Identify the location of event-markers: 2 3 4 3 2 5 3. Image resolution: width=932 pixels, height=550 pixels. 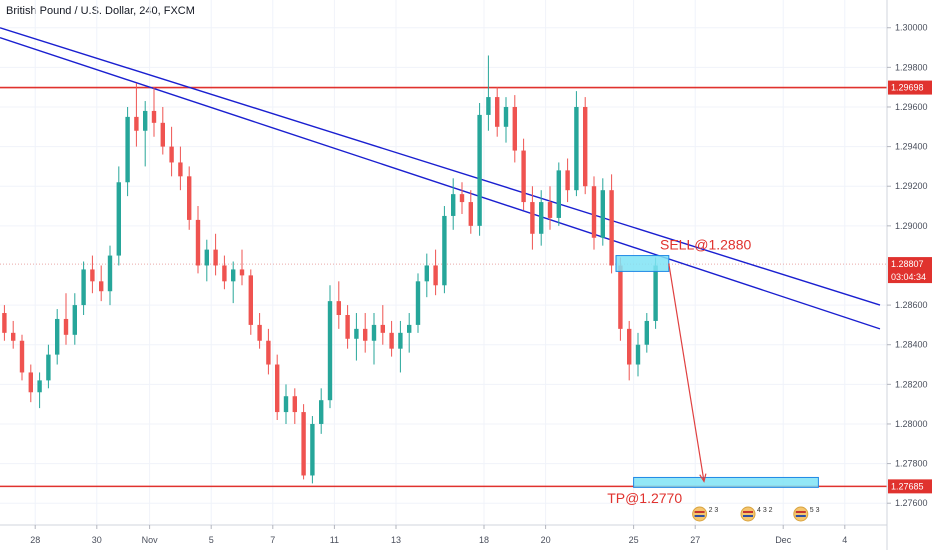
(756, 514).